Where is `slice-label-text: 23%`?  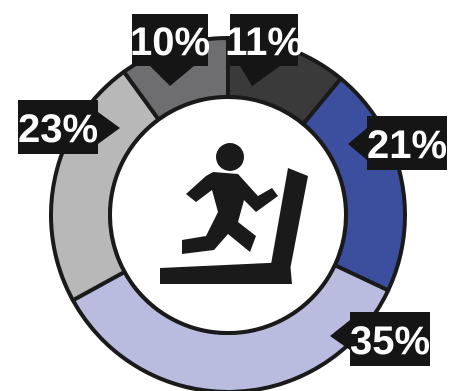 slice-label-text: 23% is located at coordinates (58, 129).